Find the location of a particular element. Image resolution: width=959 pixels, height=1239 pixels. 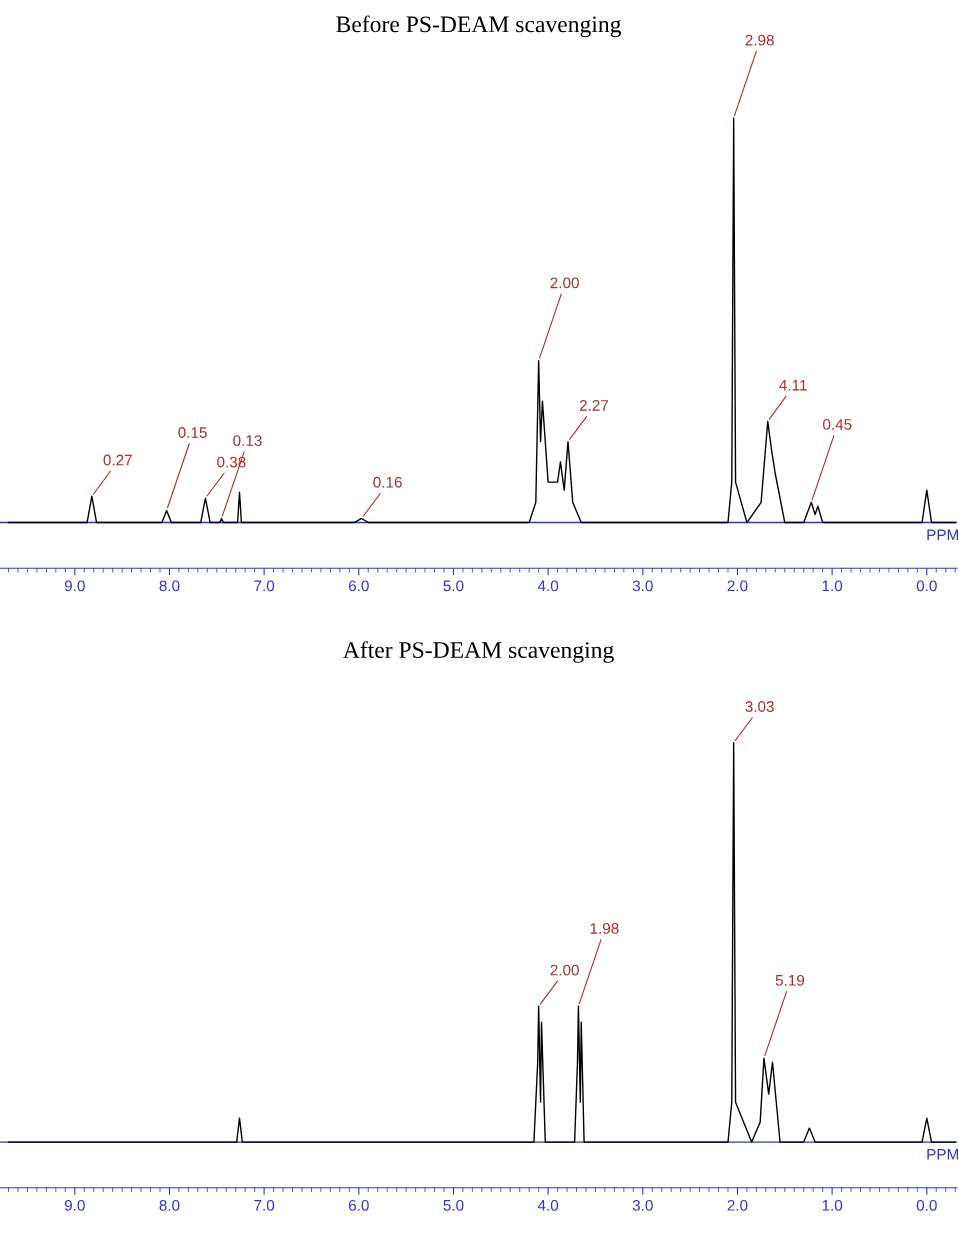

annotation: 2.27 is located at coordinates (594, 405).